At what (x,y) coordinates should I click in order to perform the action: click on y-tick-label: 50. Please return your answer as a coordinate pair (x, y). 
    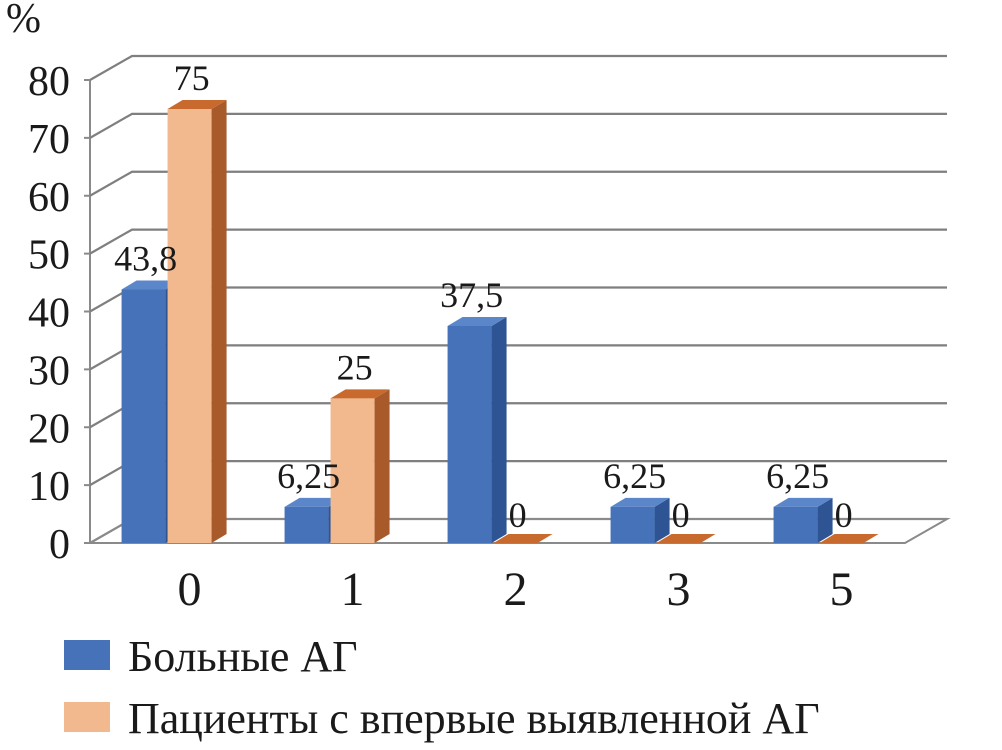
    Looking at the image, I should click on (49, 256).